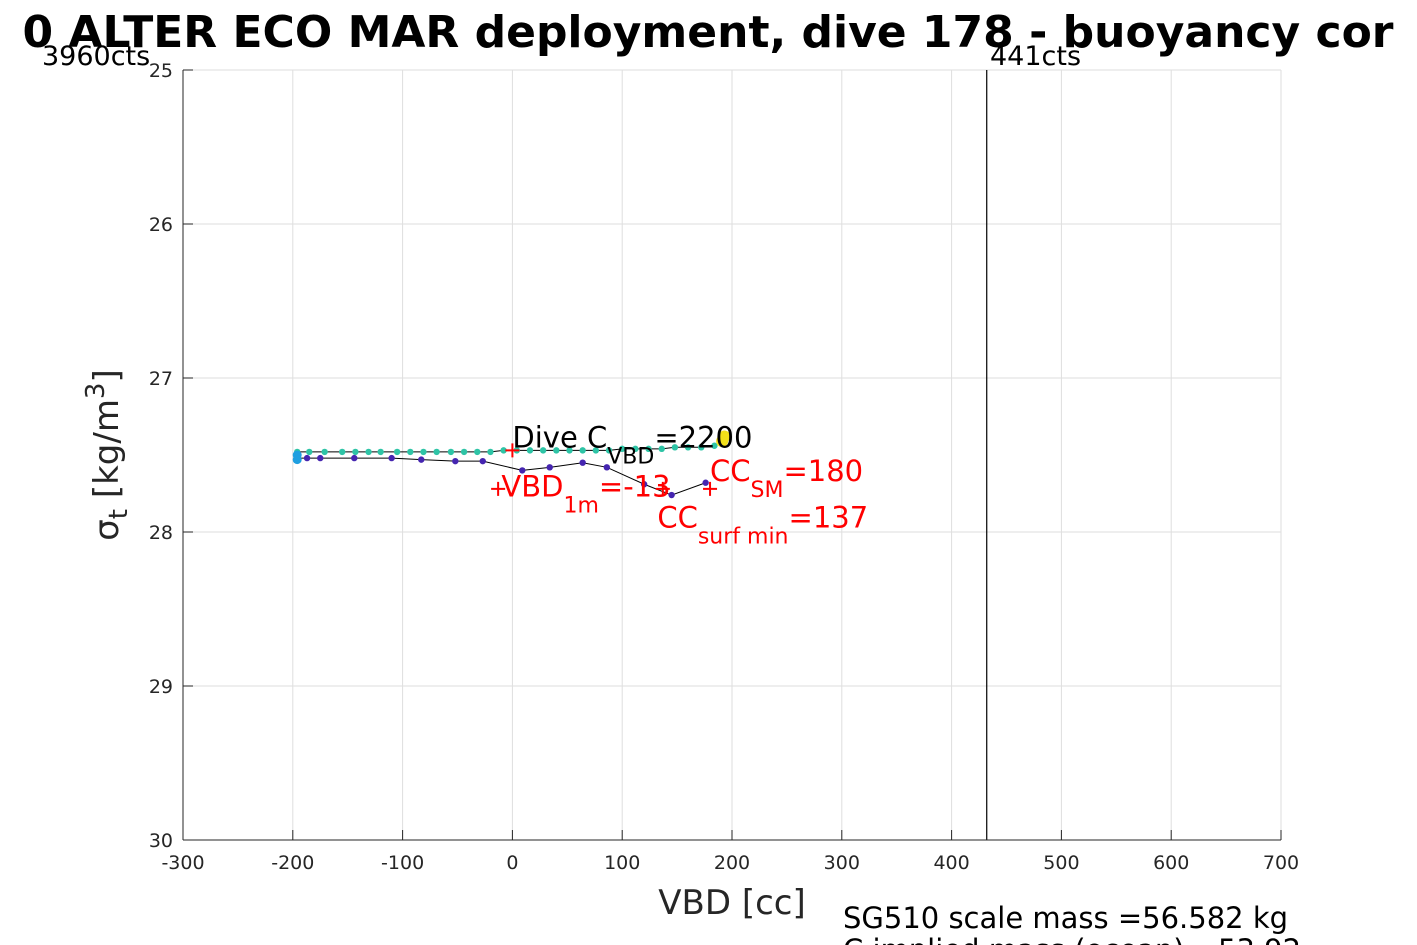 This screenshot has height=945, width=1417. Describe the element at coordinates (107, 375) in the screenshot. I see `y-axis-label-unit-close: ]` at that location.